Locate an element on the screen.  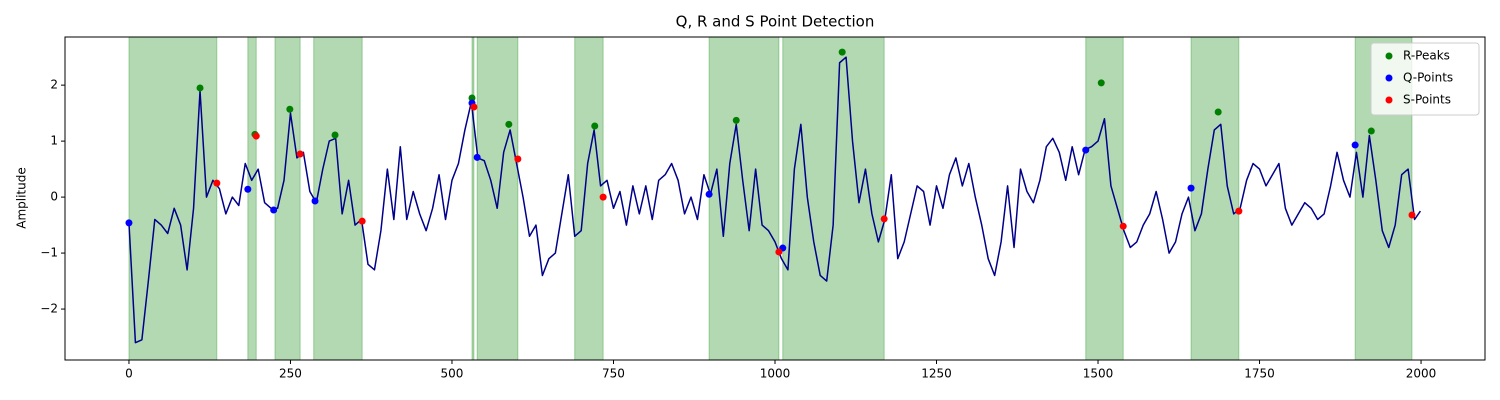
legend-label: R-Peaks is located at coordinates (1426, 56).